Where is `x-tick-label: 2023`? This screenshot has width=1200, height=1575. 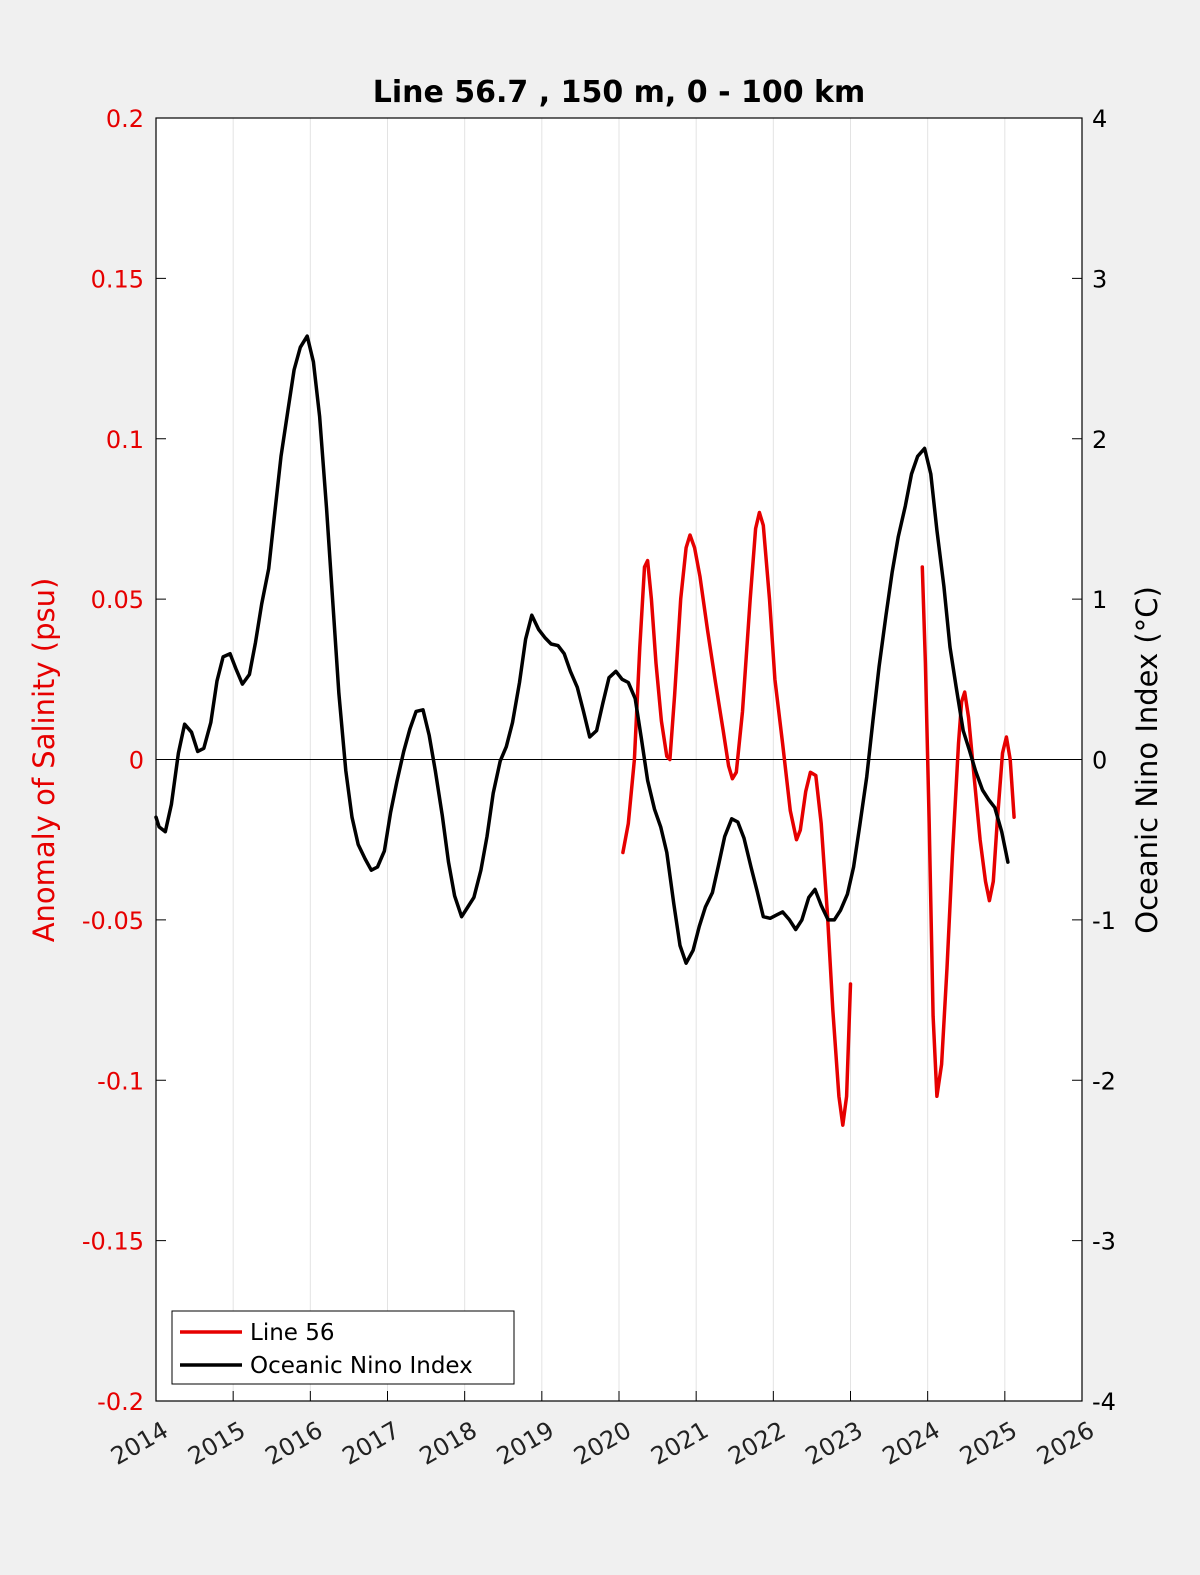 x-tick-label: 2023 is located at coordinates (834, 1443).